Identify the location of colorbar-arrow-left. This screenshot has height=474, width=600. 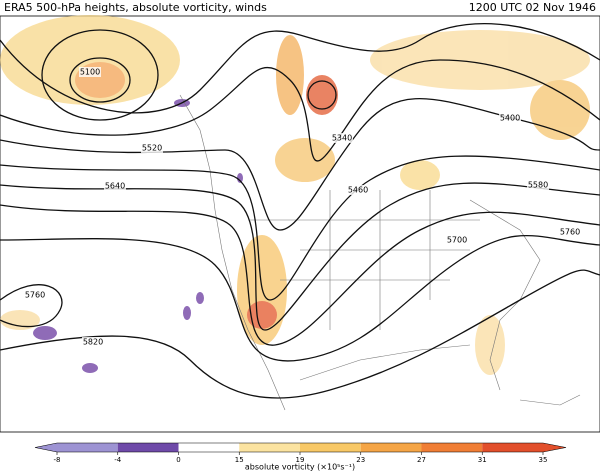
(46, 447).